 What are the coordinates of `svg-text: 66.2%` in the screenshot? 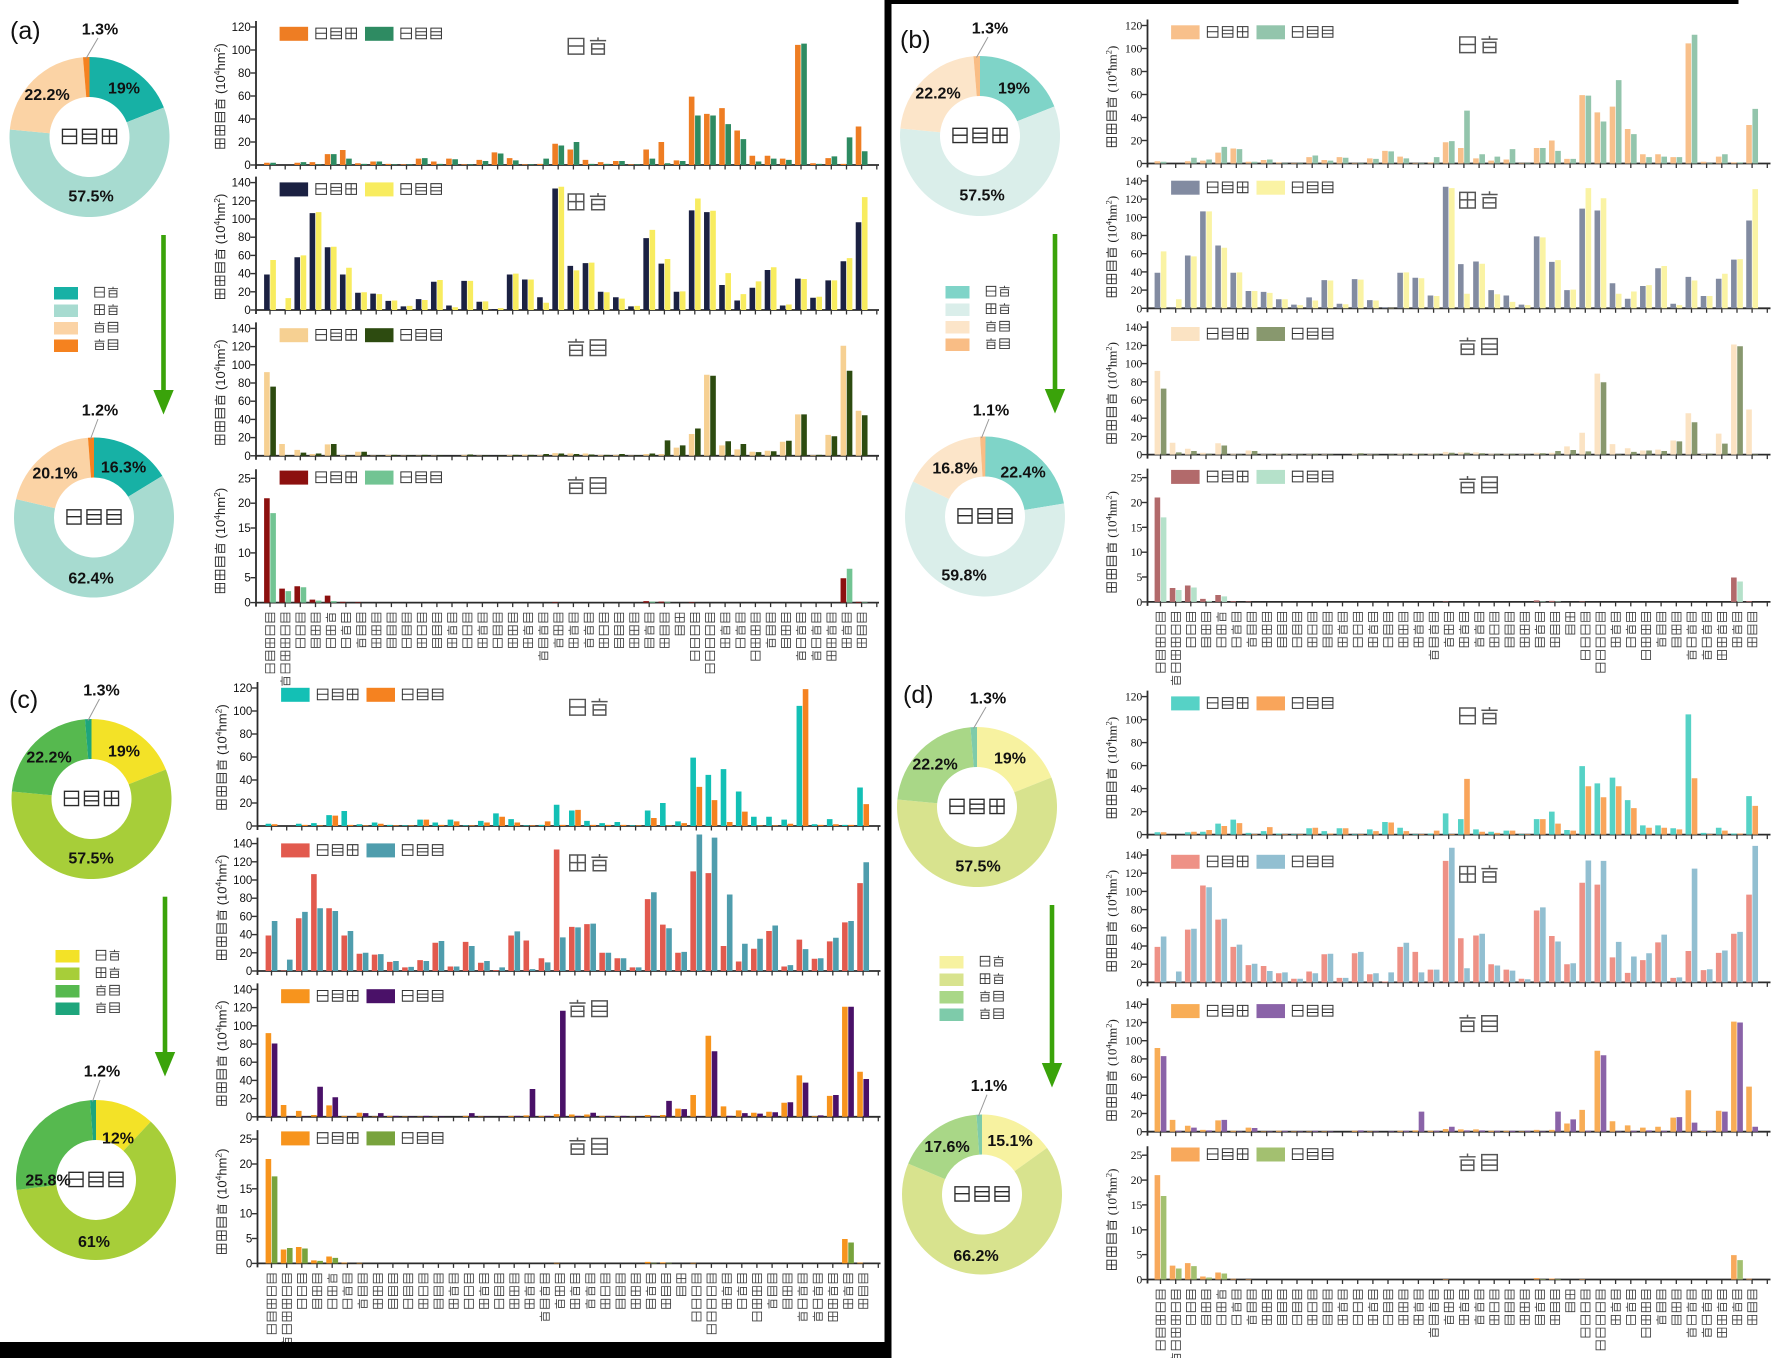 It's located at (975, 1256).